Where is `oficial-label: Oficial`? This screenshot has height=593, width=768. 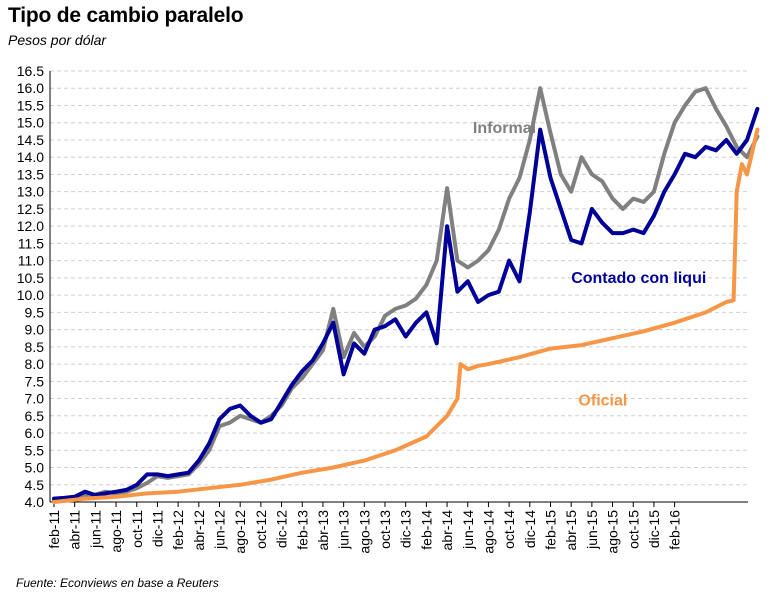
oficial-label: Oficial is located at coordinates (602, 400).